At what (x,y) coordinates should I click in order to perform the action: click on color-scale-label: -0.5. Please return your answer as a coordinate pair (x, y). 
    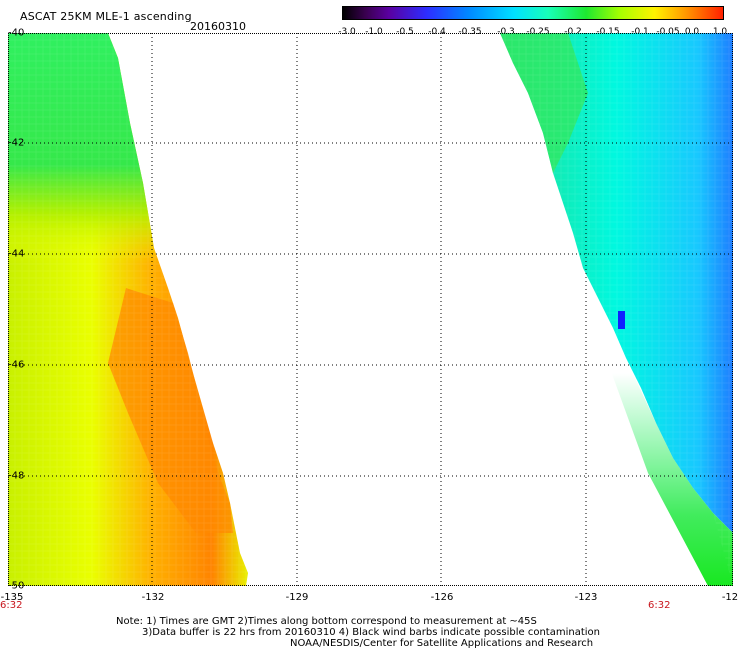
    Looking at the image, I should click on (405, 32).